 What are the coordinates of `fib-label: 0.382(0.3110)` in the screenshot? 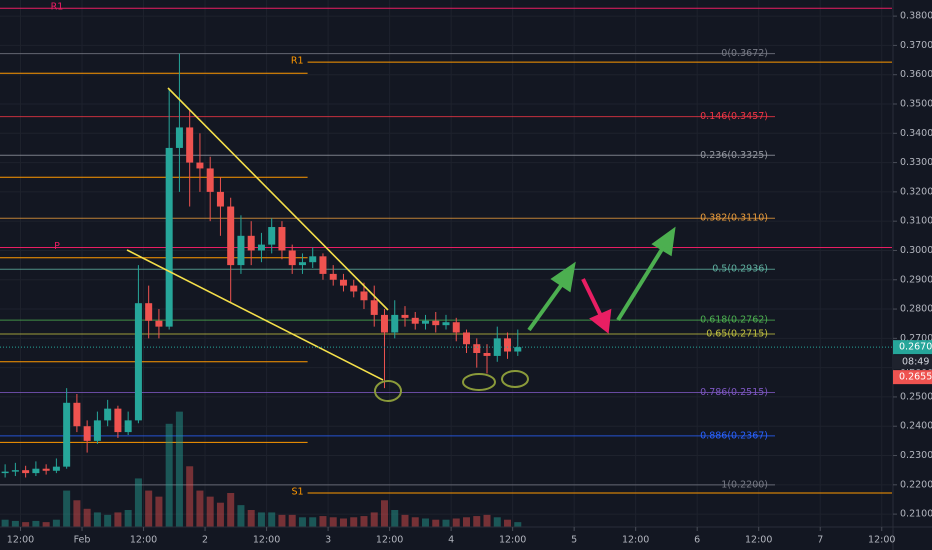 It's located at (734, 218).